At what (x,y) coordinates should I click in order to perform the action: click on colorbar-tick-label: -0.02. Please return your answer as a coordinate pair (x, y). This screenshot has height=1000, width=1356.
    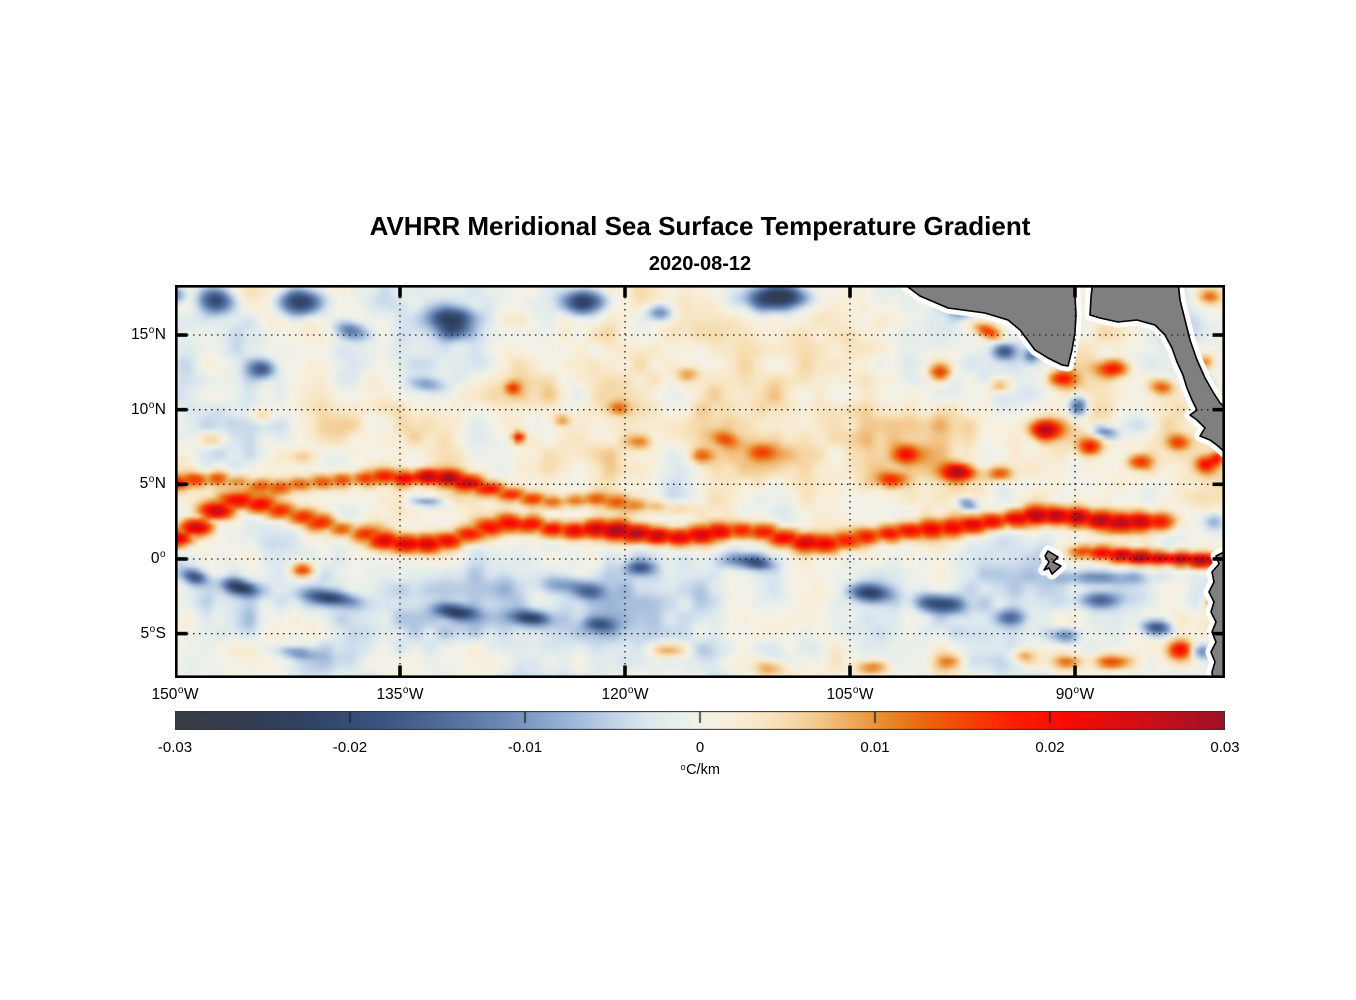
    Looking at the image, I should click on (350, 747).